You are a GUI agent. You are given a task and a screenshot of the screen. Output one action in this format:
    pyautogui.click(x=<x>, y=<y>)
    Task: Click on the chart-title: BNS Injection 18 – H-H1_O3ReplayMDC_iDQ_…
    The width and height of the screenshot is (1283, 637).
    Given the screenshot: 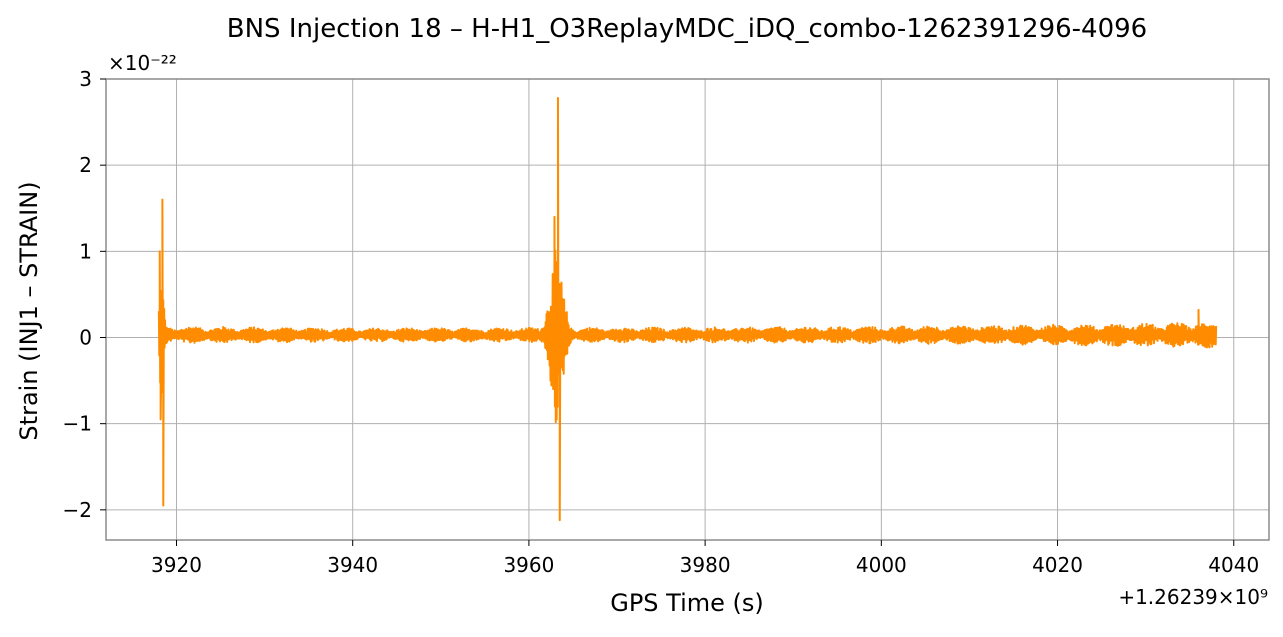 What is the action you would take?
    pyautogui.click(x=687, y=29)
    